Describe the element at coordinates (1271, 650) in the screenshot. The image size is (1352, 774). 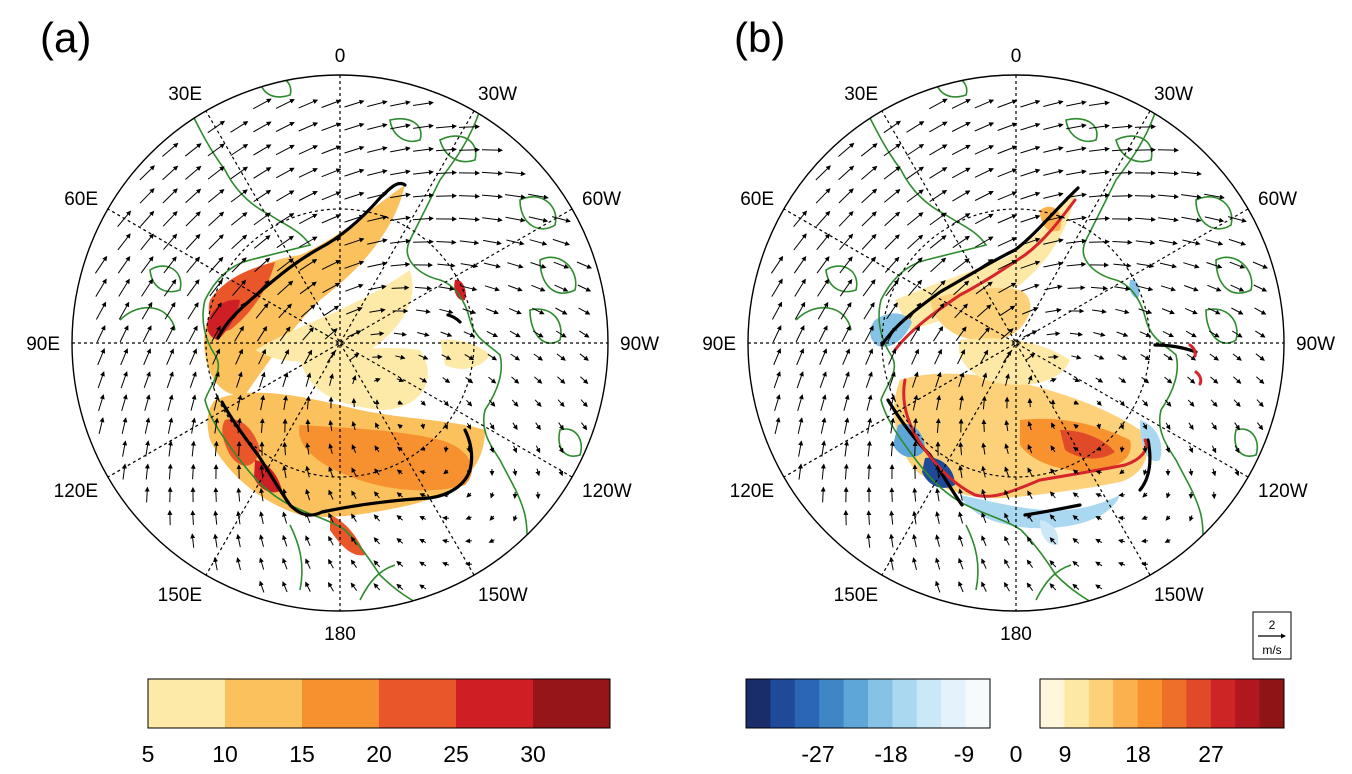
I see `reference-vector-unit: m/s` at that location.